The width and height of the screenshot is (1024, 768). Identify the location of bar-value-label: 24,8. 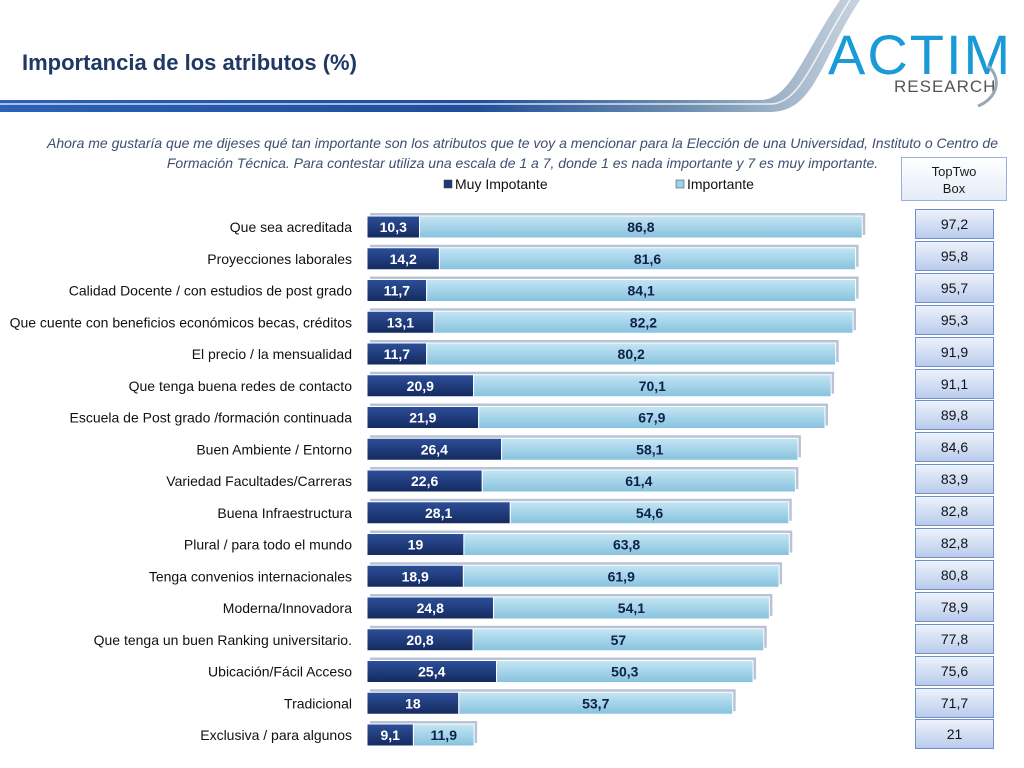
(430, 608).